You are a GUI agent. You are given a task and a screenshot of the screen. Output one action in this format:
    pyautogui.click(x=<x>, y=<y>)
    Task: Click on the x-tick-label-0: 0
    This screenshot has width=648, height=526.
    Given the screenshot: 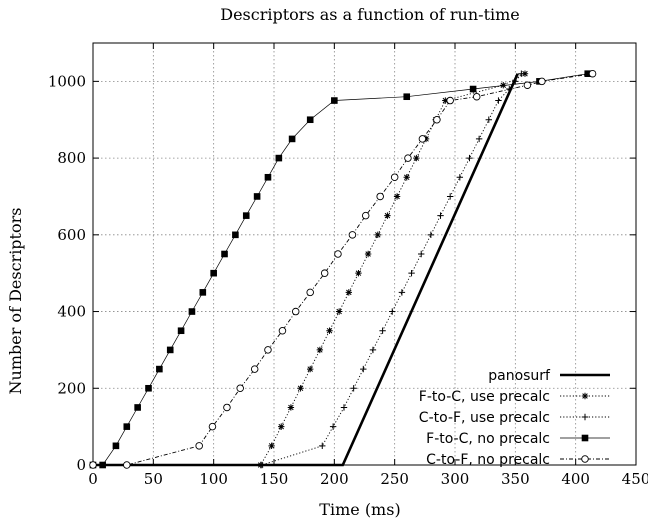 What is the action you would take?
    pyautogui.click(x=93, y=479)
    